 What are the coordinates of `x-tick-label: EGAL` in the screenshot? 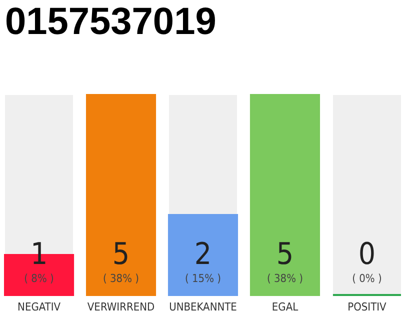 It's located at (285, 307).